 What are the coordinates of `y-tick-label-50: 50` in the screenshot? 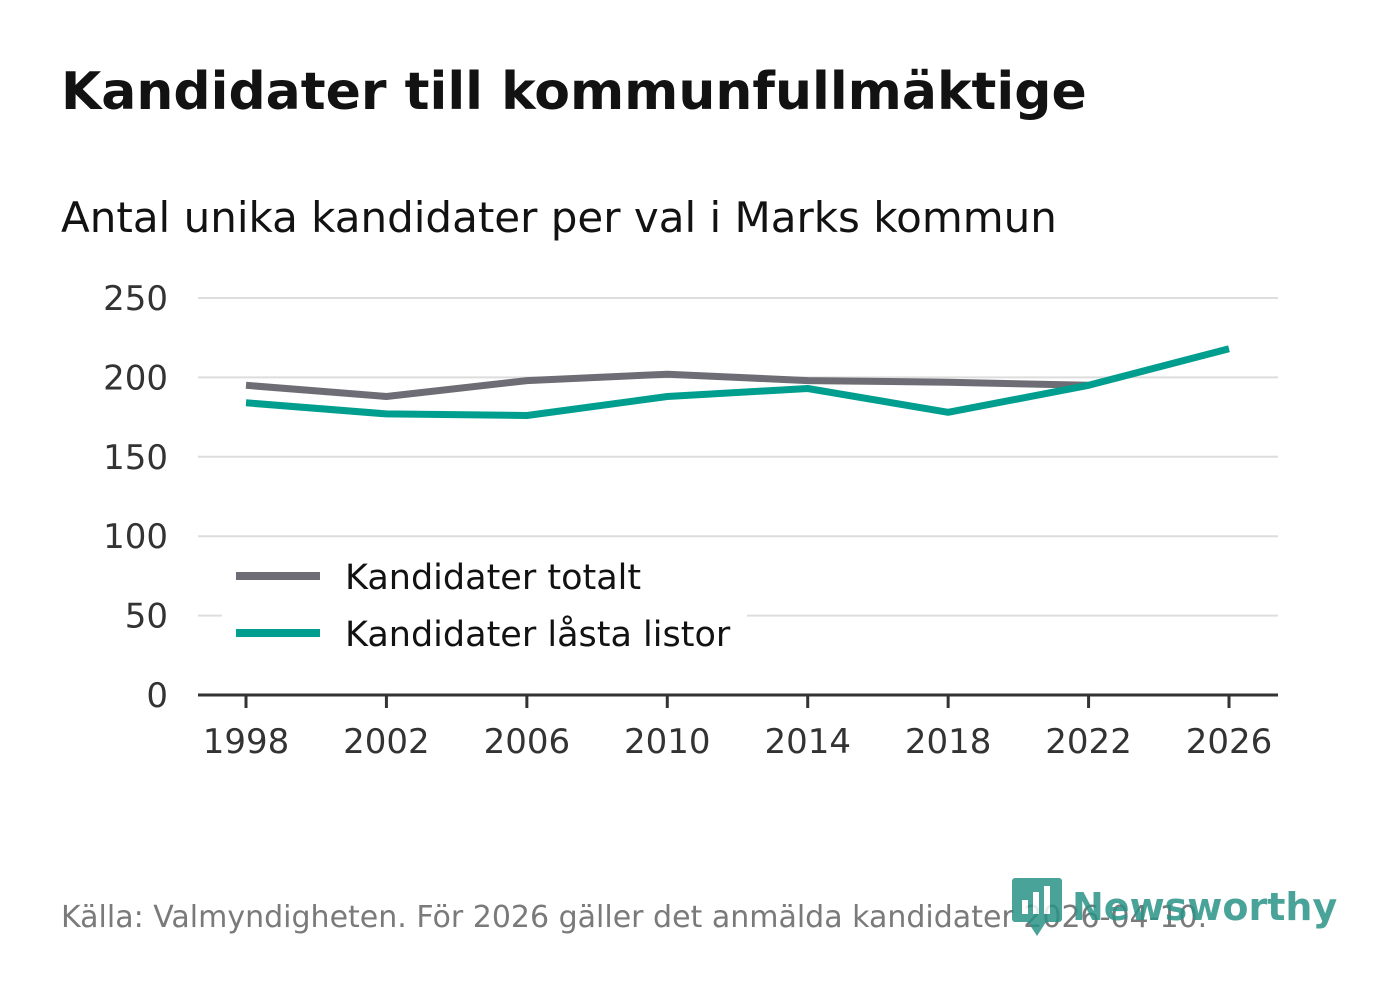 It's located at (146, 617).